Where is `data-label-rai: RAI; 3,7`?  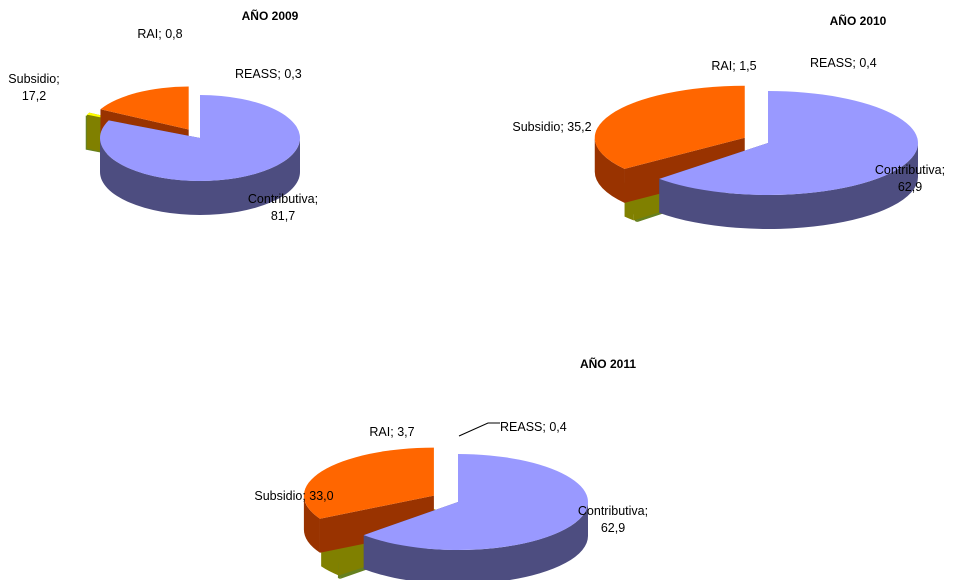 data-label-rai: RAI; 3,7 is located at coordinates (391, 432).